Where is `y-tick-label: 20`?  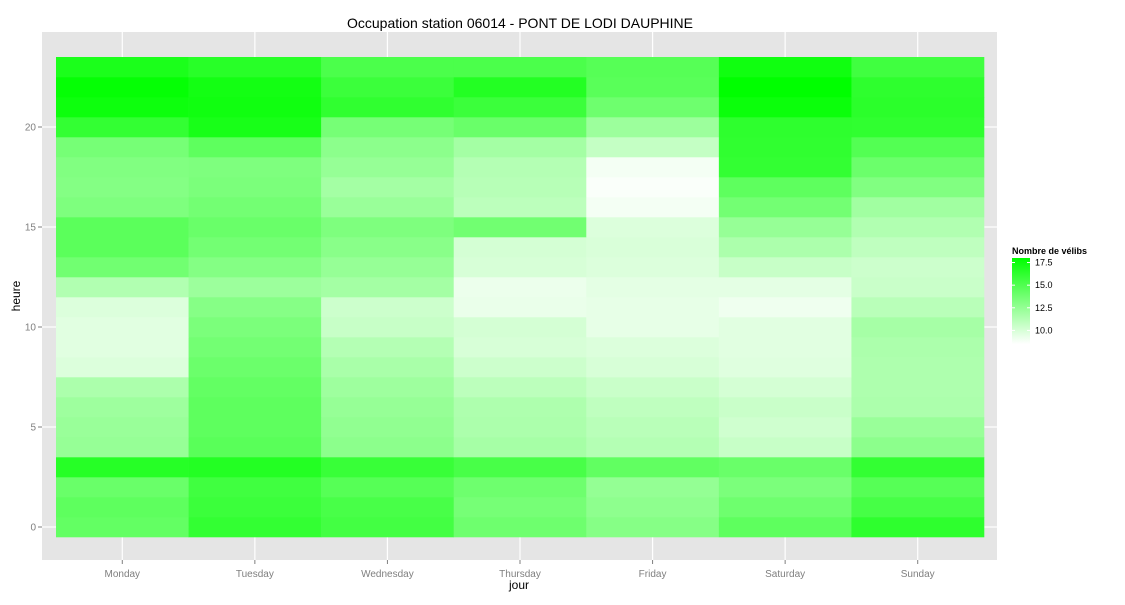
y-tick-label: 20 is located at coordinates (31, 128).